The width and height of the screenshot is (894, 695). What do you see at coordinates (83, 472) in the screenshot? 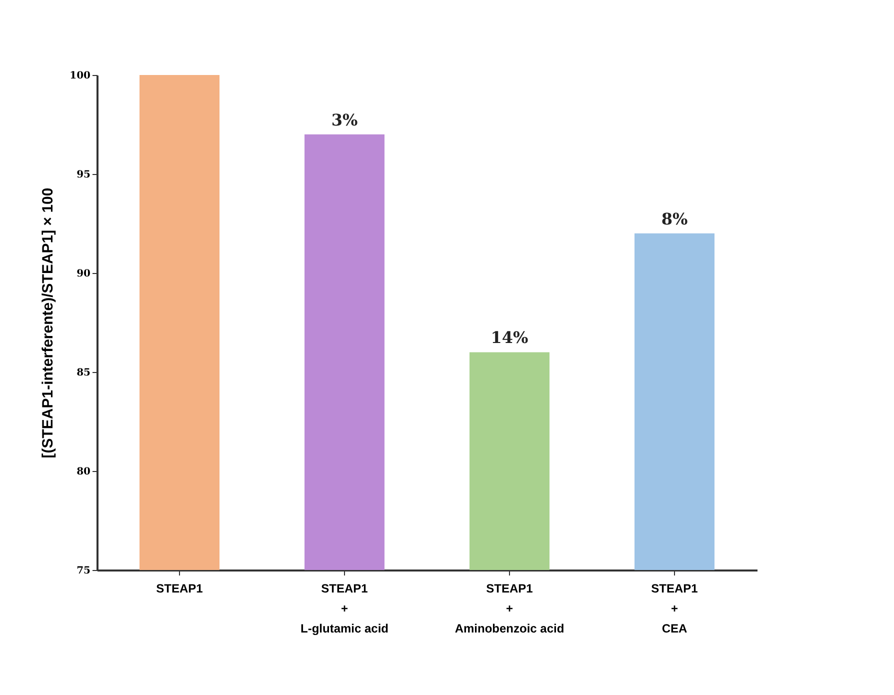
I see `y-tick-label: 80` at bounding box center [83, 472].